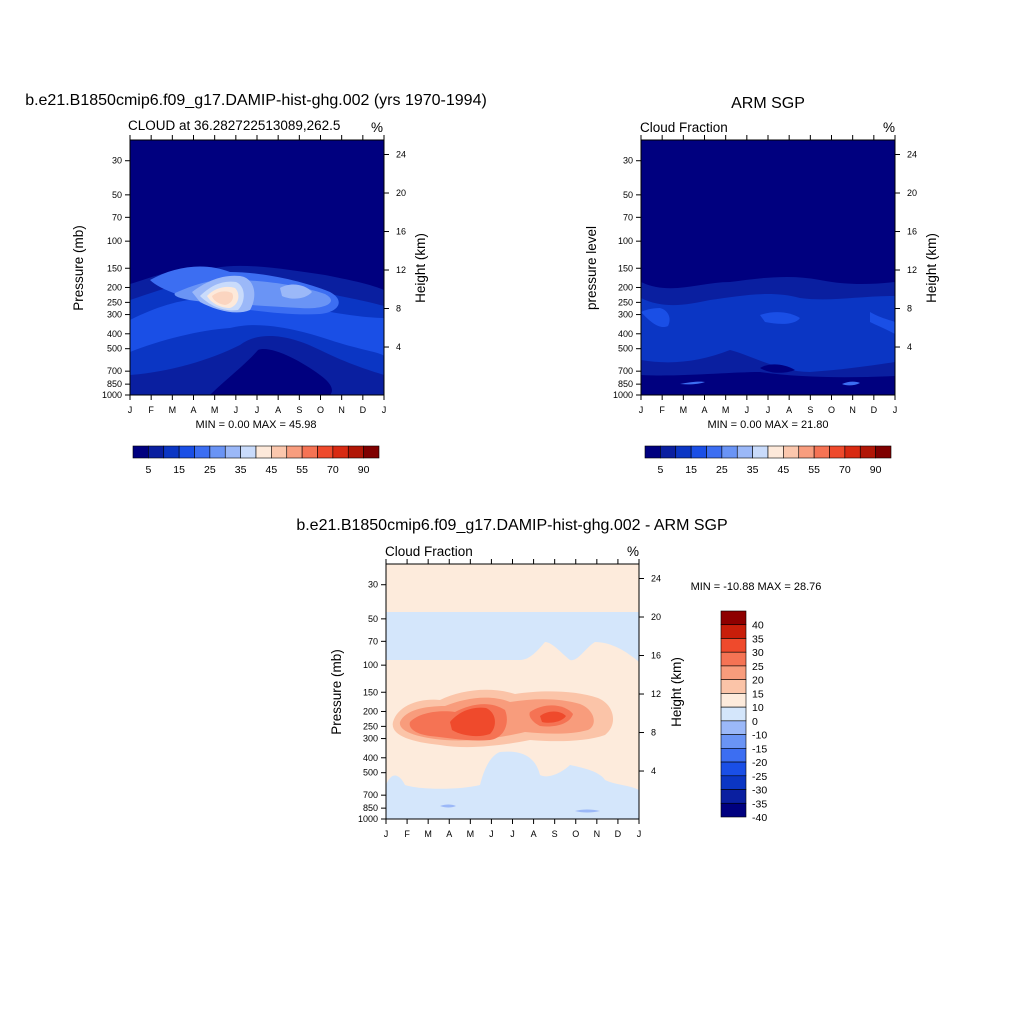  Describe the element at coordinates (377, 127) in the screenshot. I see `panel-model-units: %` at that location.